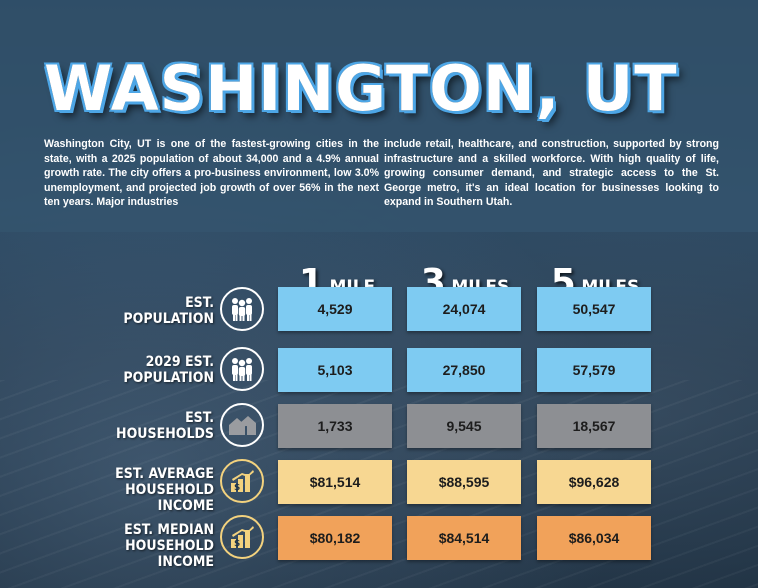  I want to click on cell-households-5-miles: 18,567, so click(594, 426).